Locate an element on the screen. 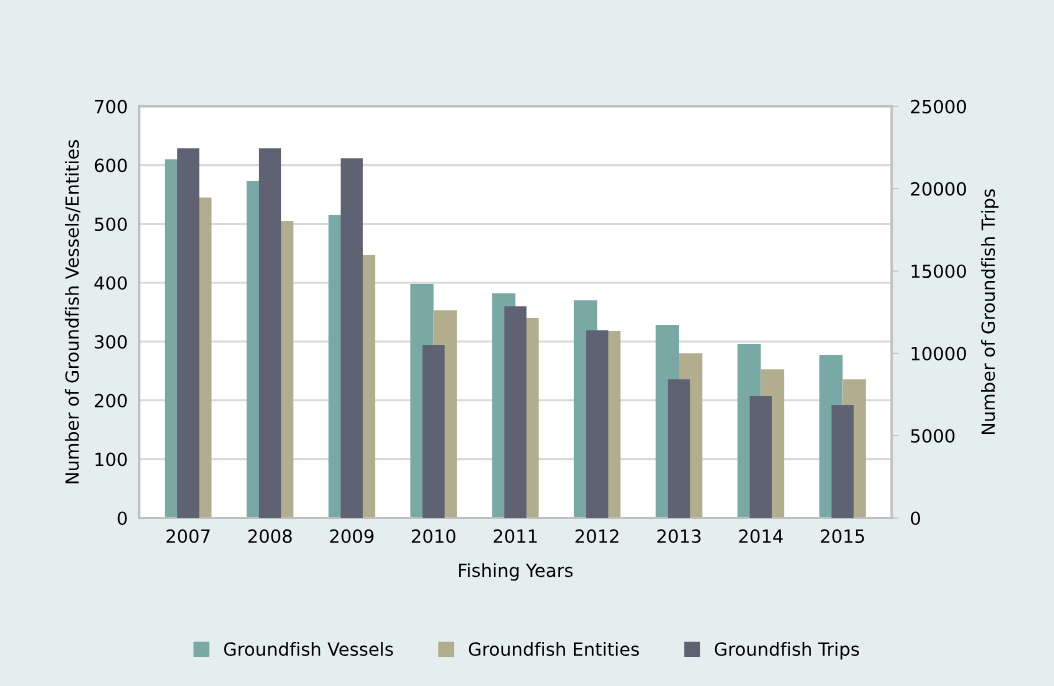  y-tick-label: 200 is located at coordinates (110, 400).